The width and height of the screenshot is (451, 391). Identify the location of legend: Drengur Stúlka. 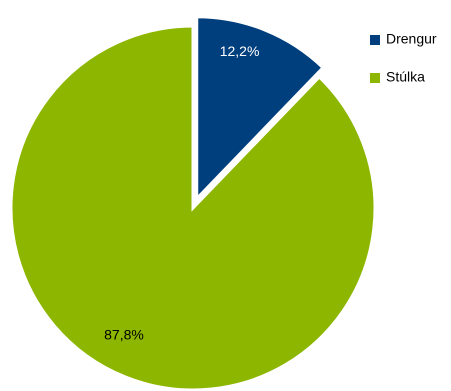
(403, 58).